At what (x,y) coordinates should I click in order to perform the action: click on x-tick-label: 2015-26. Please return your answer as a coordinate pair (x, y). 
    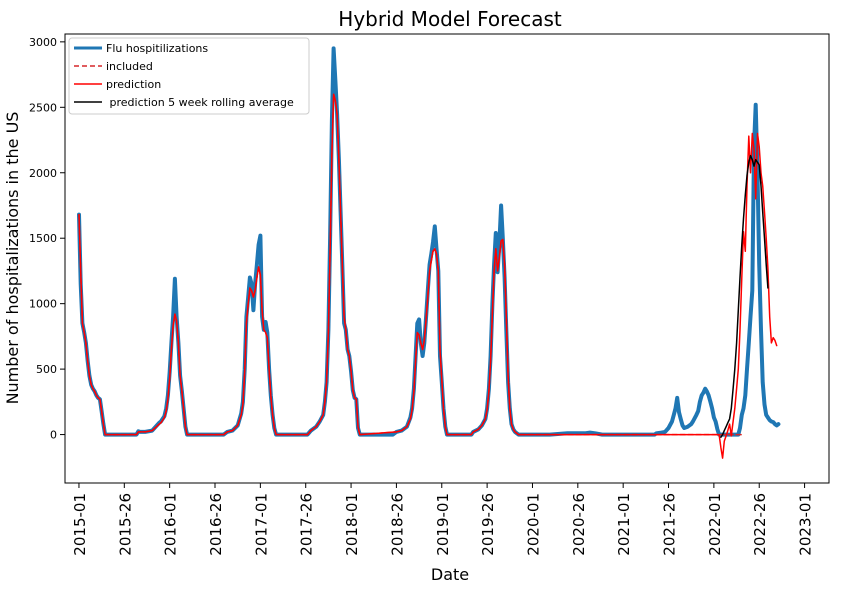
    Looking at the image, I should click on (125, 524).